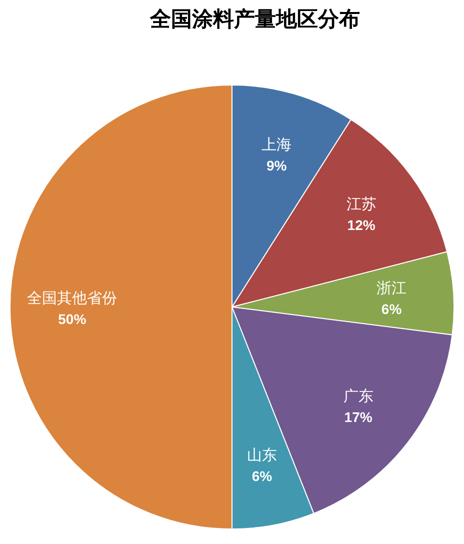 The image size is (464, 544). I want to click on data-label: 17%, so click(358, 416).